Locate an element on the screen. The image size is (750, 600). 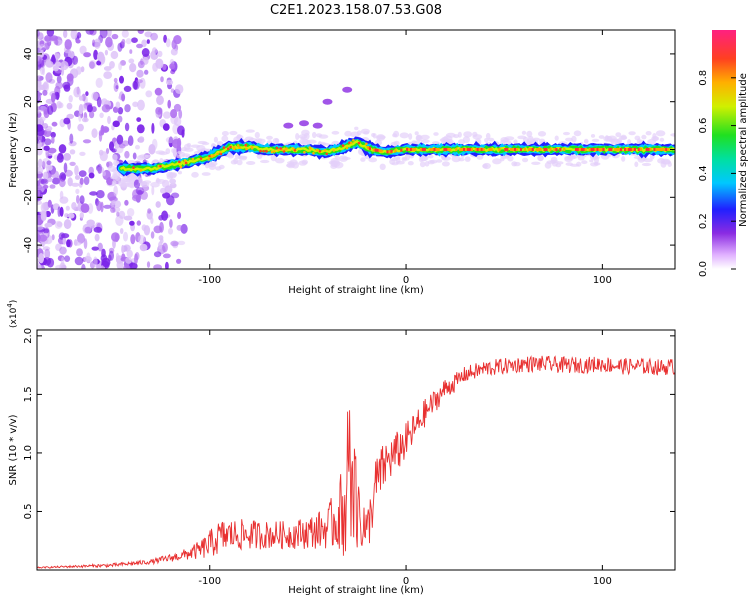
snr-ytick-label: 2.0 is located at coordinates (28, 336).